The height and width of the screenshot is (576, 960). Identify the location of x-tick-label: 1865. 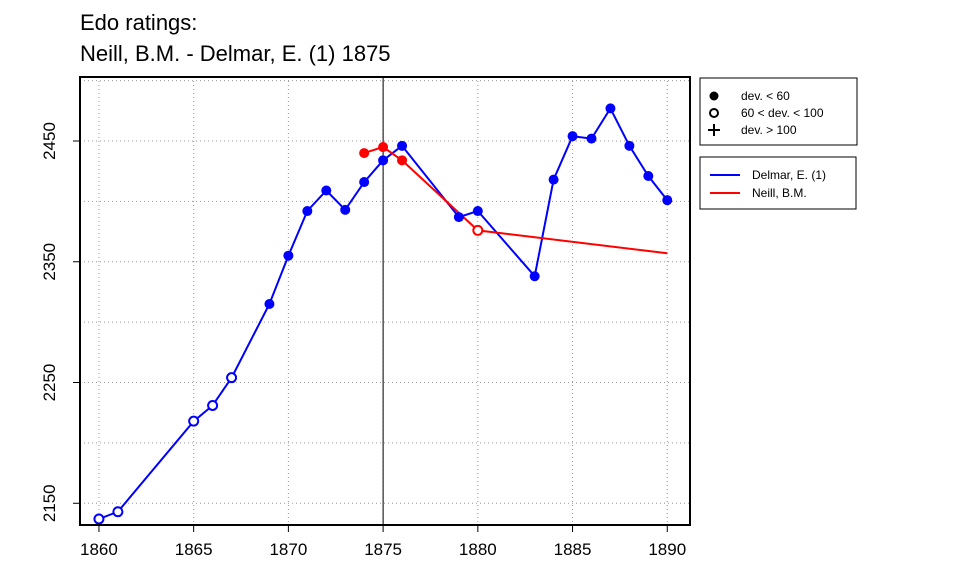
(194, 549).